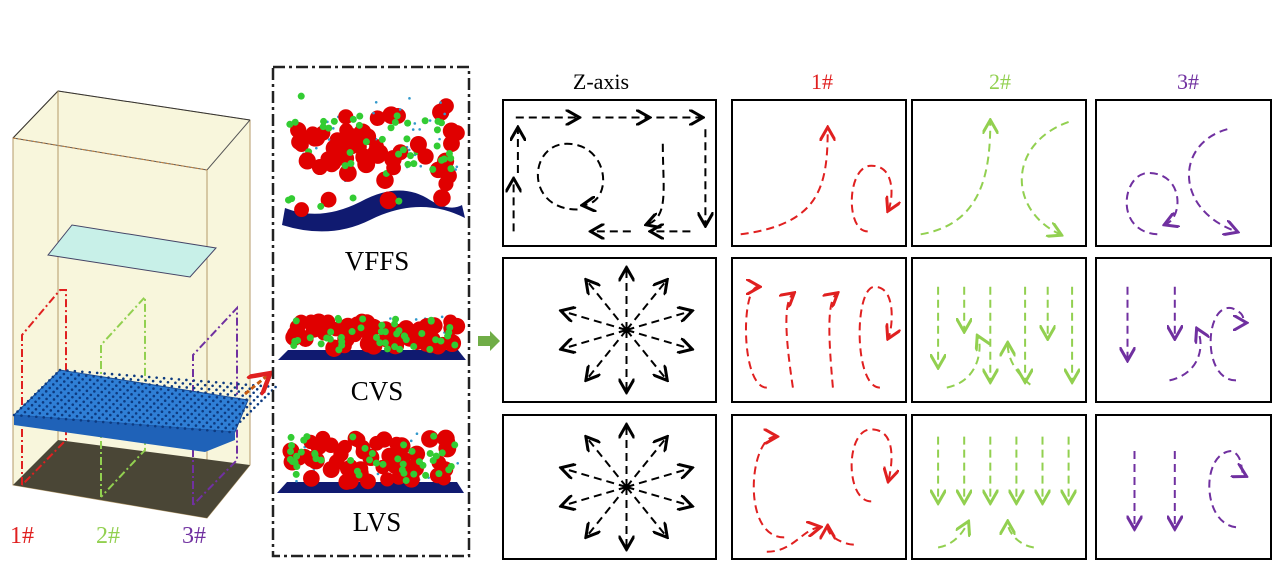 This screenshot has height=584, width=1280. I want to click on chamber-floor, so click(131, 479).